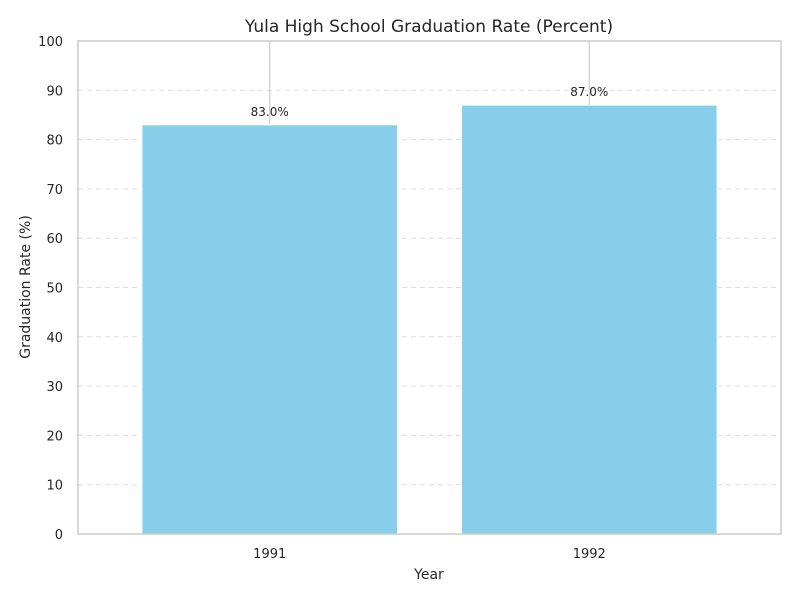 The image size is (800, 600). What do you see at coordinates (270, 112) in the screenshot?
I see `data-label-1991: 83.0%` at bounding box center [270, 112].